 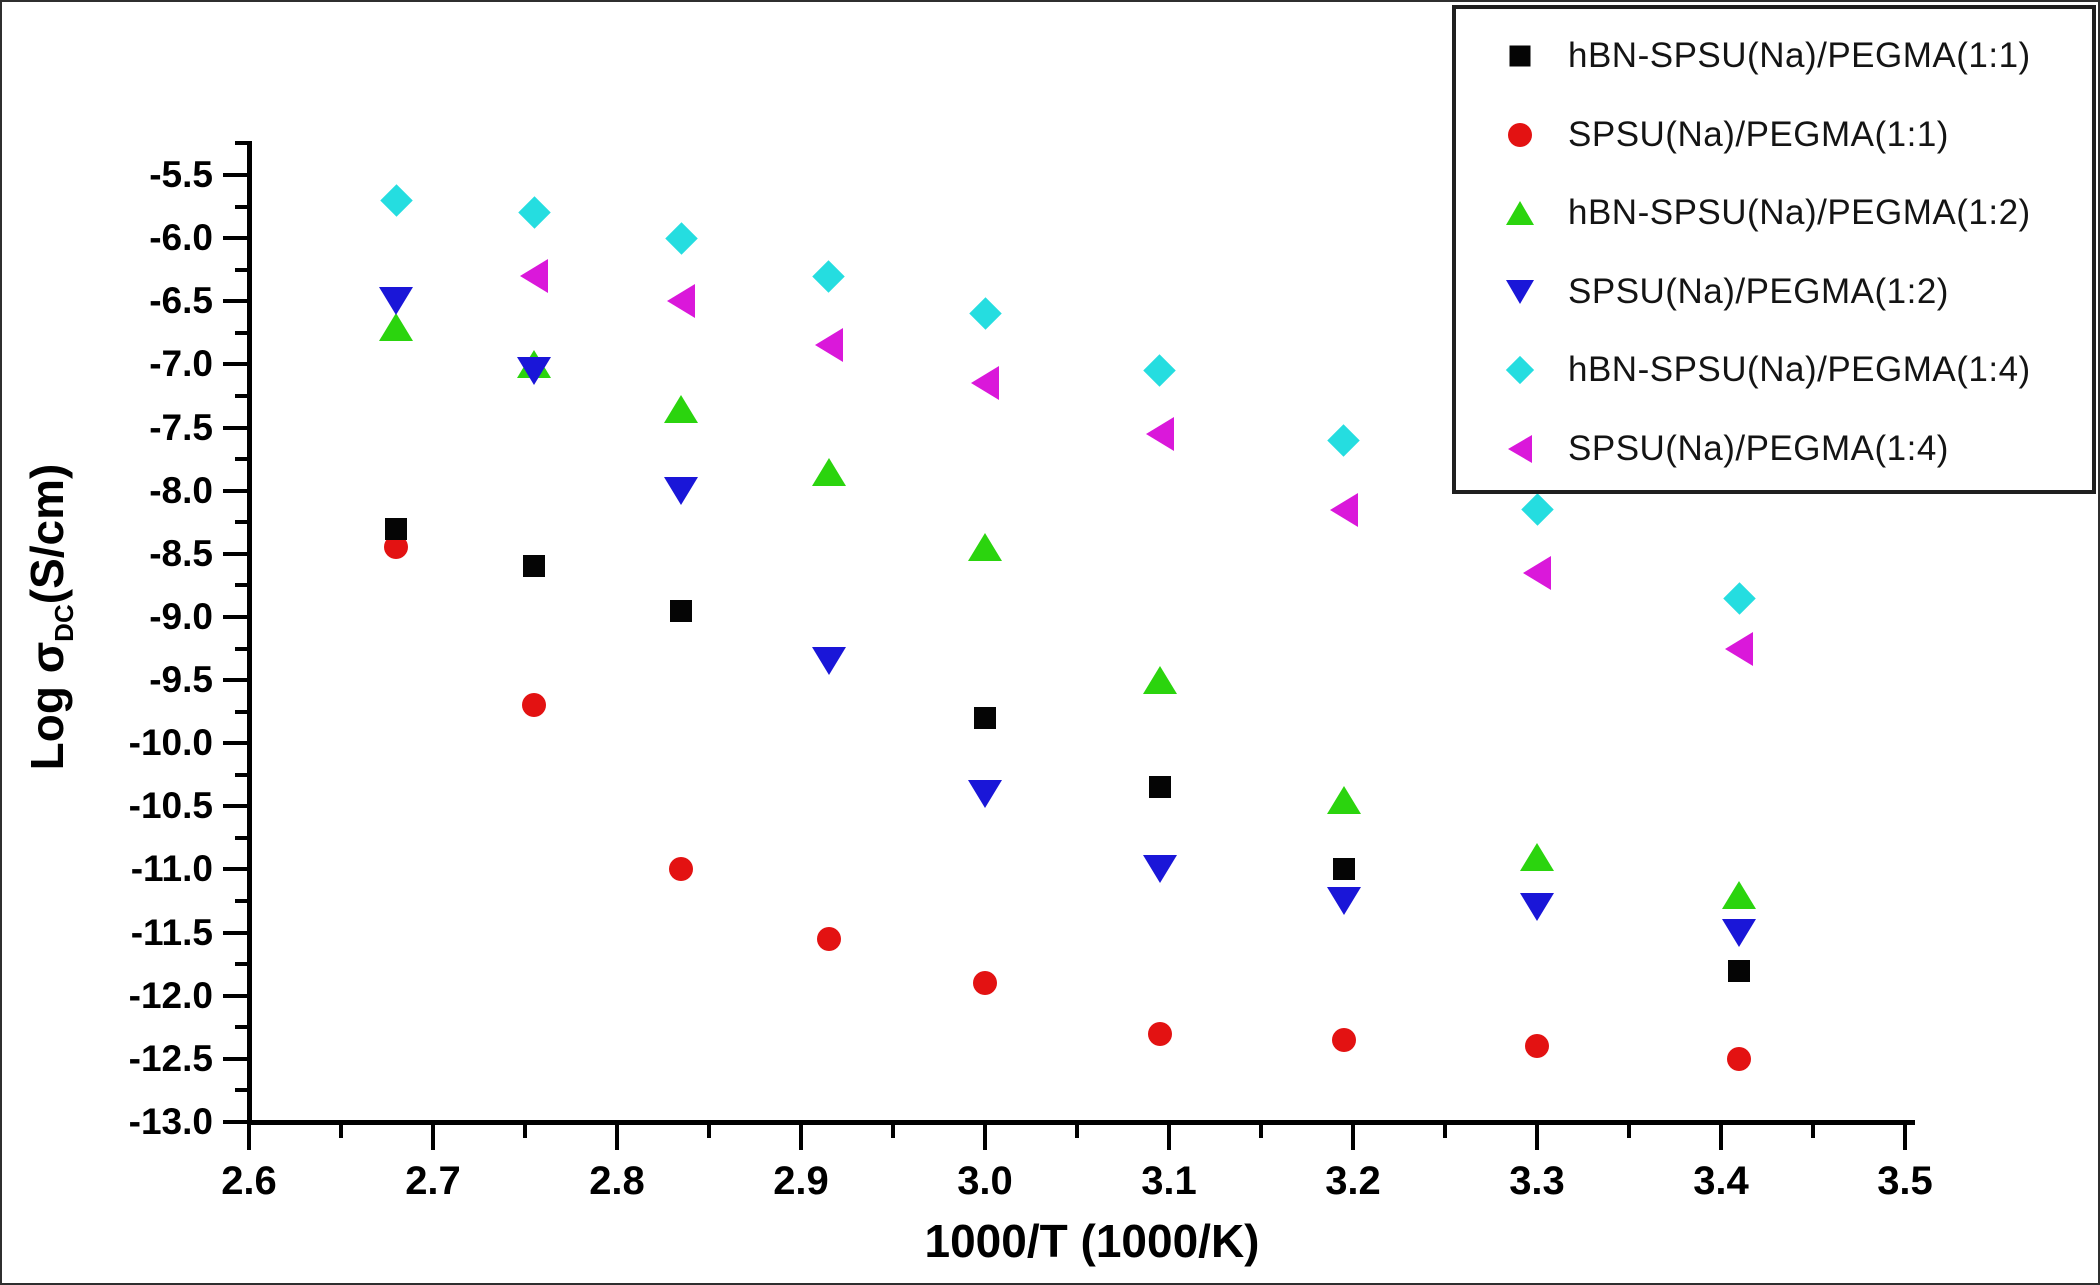 I want to click on y-tick-label: -10.5, so click(x=170, y=806).